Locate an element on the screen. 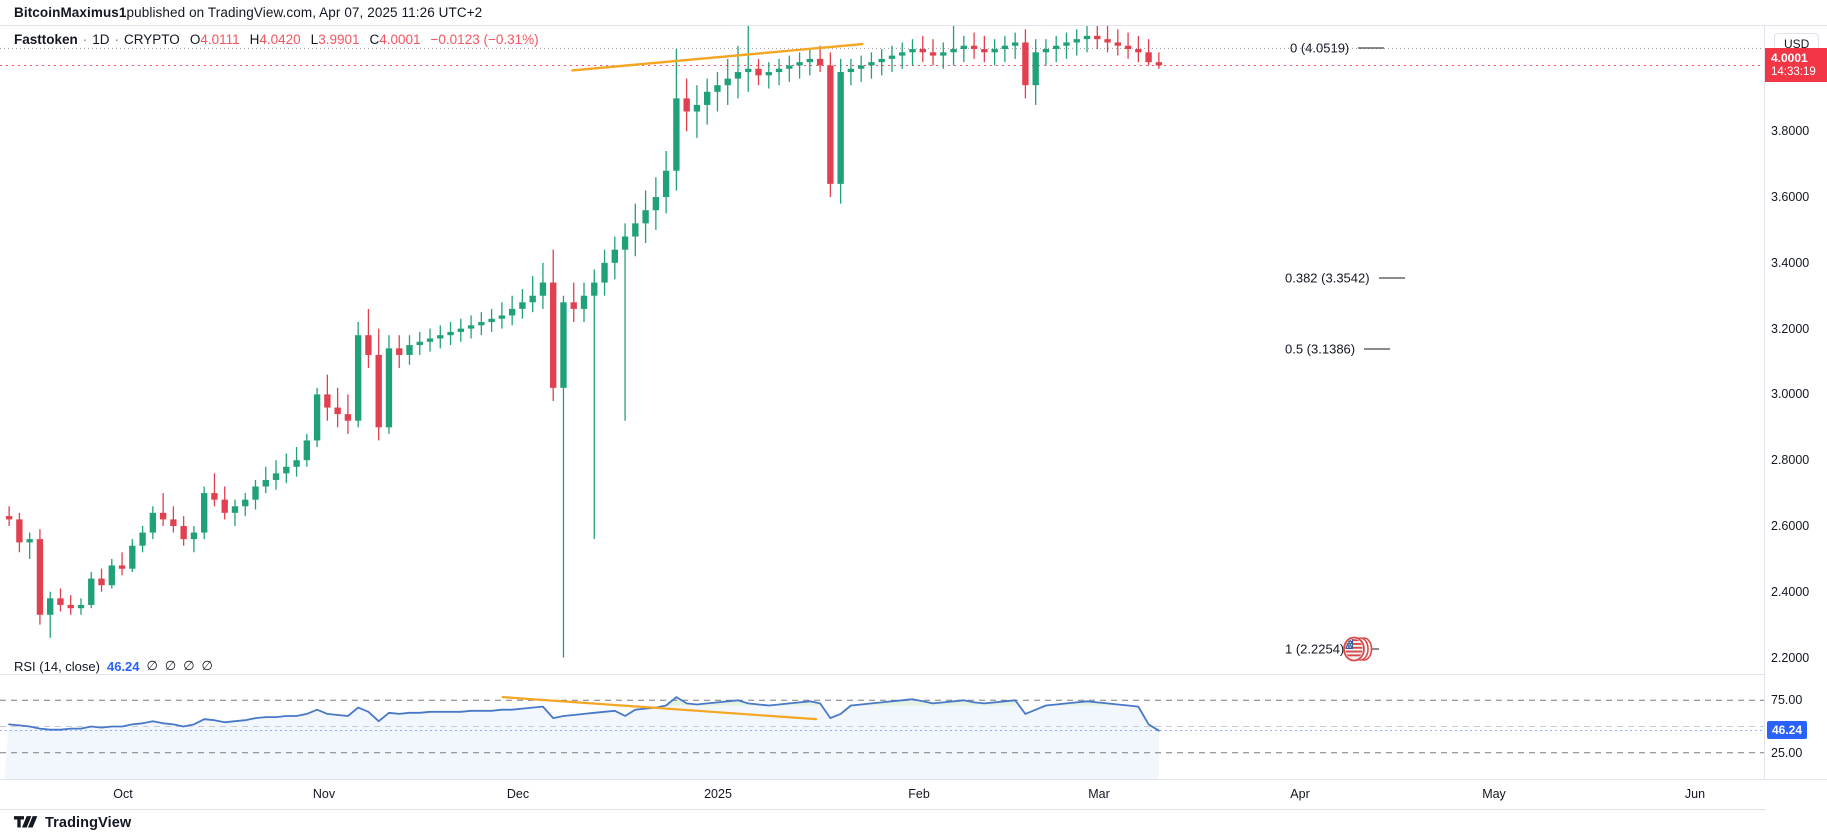 The width and height of the screenshot is (1827, 836). rsi-trendline is located at coordinates (659, 708).